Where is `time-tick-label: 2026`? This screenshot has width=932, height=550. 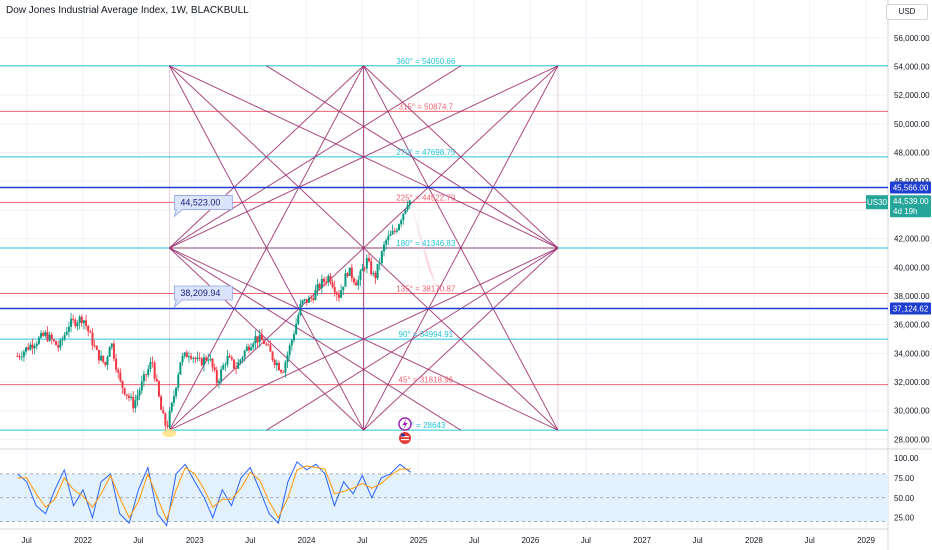
time-tick-label: 2026 is located at coordinates (530, 540).